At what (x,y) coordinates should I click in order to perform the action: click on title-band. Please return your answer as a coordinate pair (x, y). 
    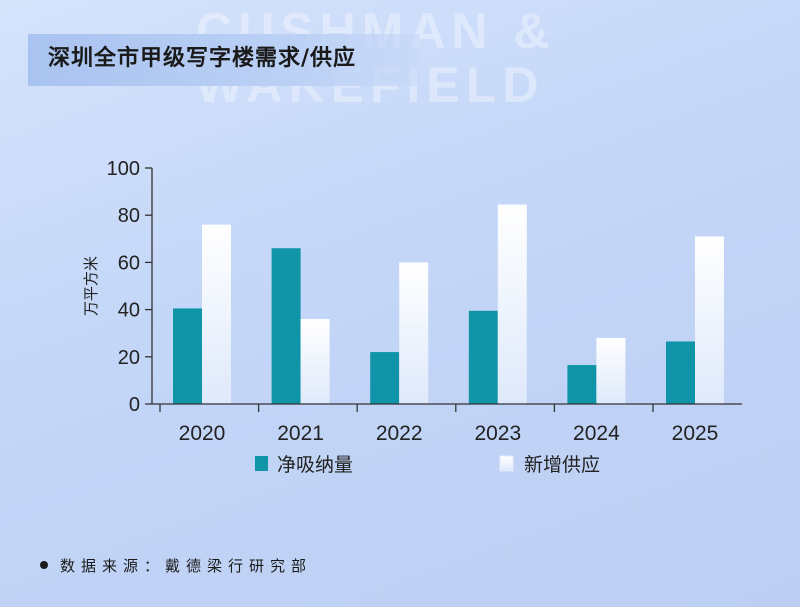
    Looking at the image, I should click on (224, 60).